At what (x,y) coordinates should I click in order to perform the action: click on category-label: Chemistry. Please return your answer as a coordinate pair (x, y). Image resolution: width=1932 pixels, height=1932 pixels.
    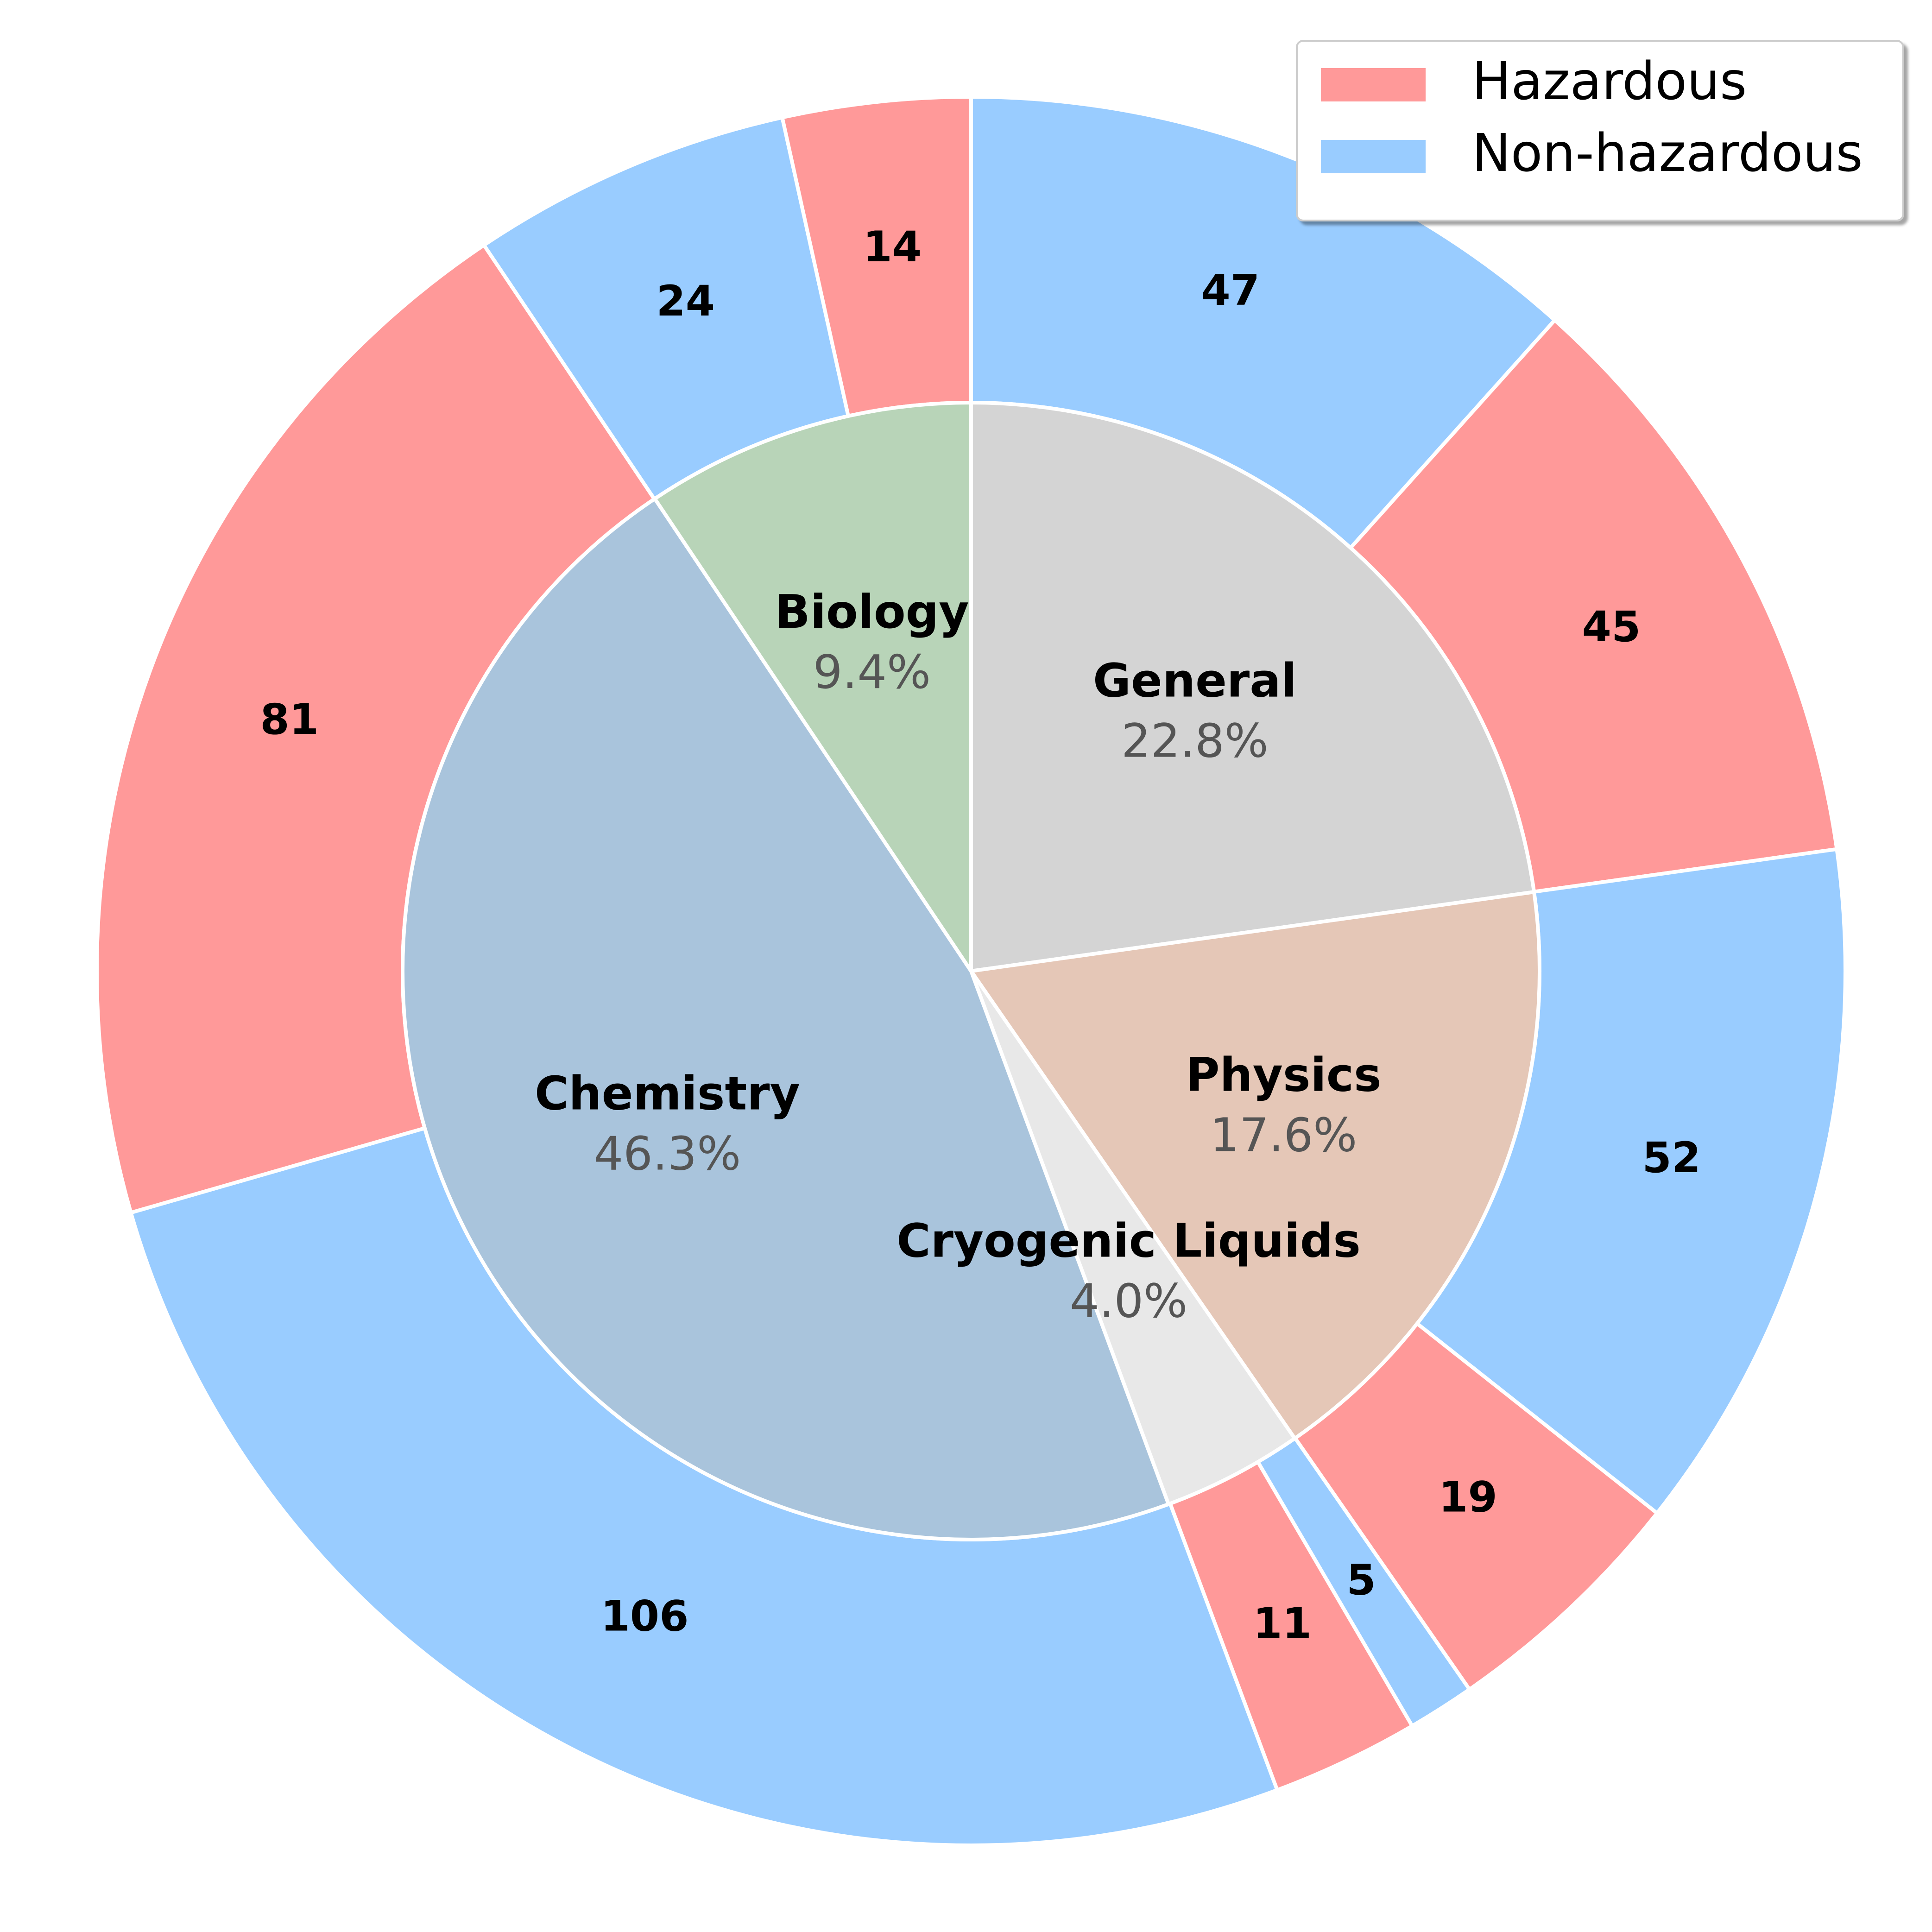
    Looking at the image, I should click on (667, 1093).